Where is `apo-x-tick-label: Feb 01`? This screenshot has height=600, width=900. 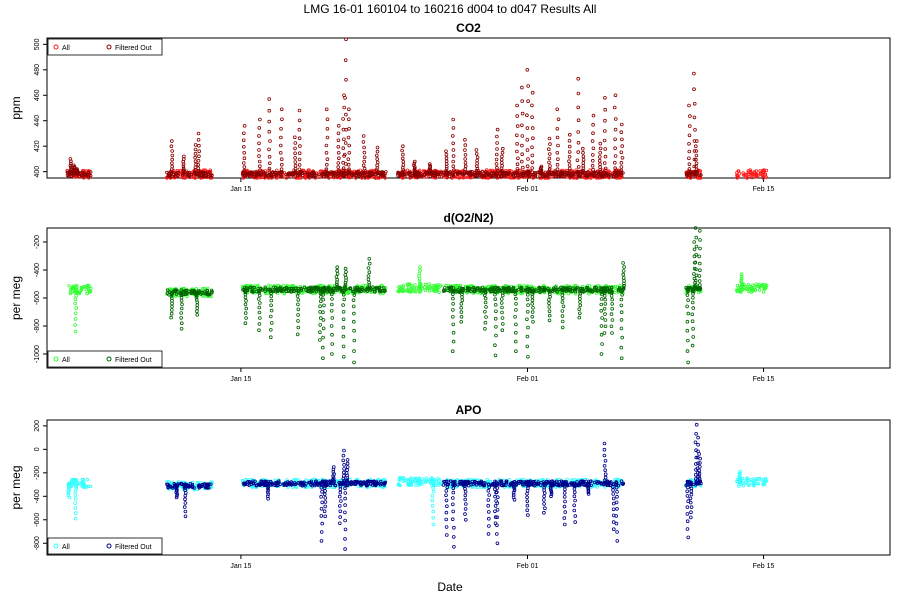
apo-x-tick-label: Feb 01 is located at coordinates (528, 566).